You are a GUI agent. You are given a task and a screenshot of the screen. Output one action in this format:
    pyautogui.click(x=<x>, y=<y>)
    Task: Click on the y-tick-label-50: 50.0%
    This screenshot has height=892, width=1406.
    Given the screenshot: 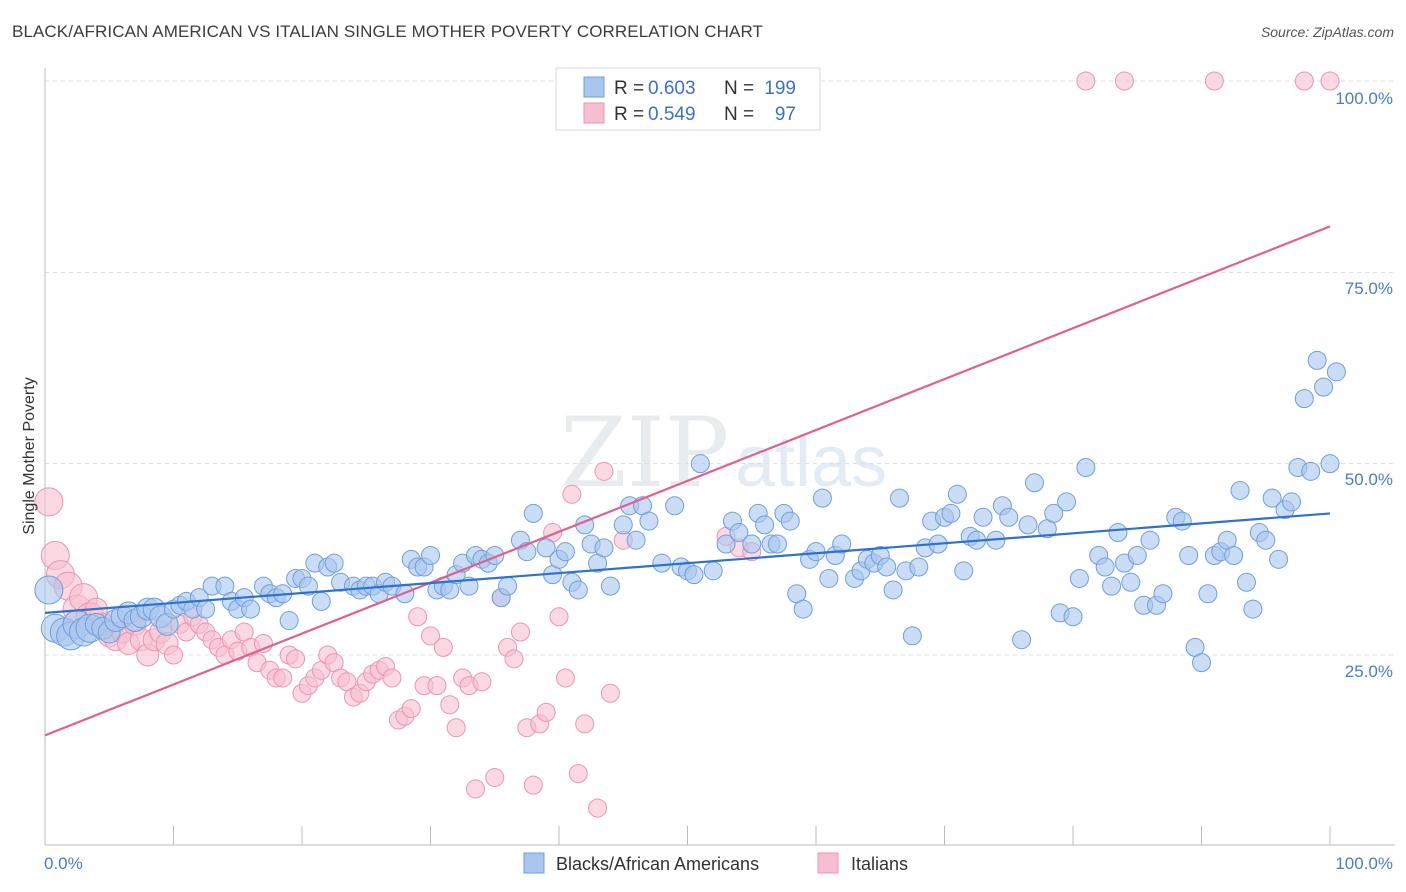 What is the action you would take?
    pyautogui.click(x=1369, y=479)
    